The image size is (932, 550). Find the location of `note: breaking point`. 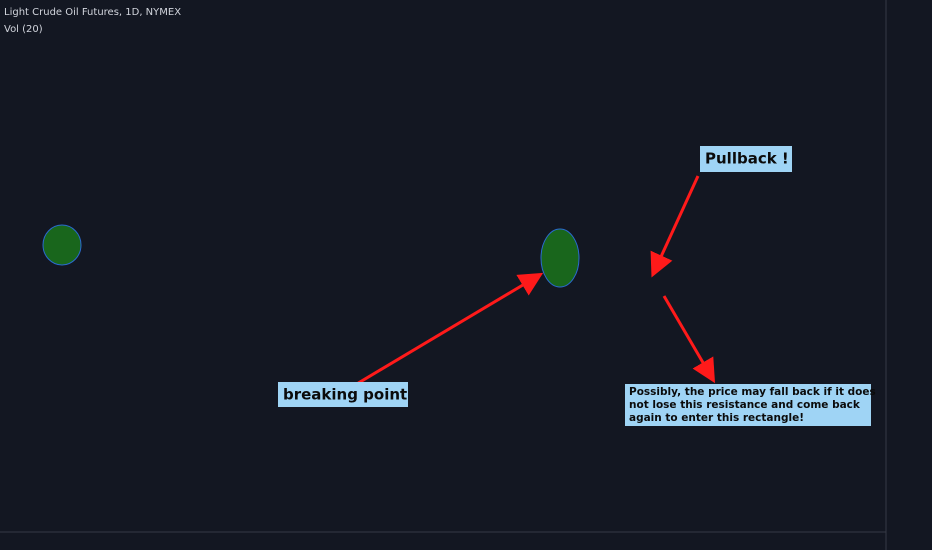

note: breaking point is located at coordinates (345, 395).